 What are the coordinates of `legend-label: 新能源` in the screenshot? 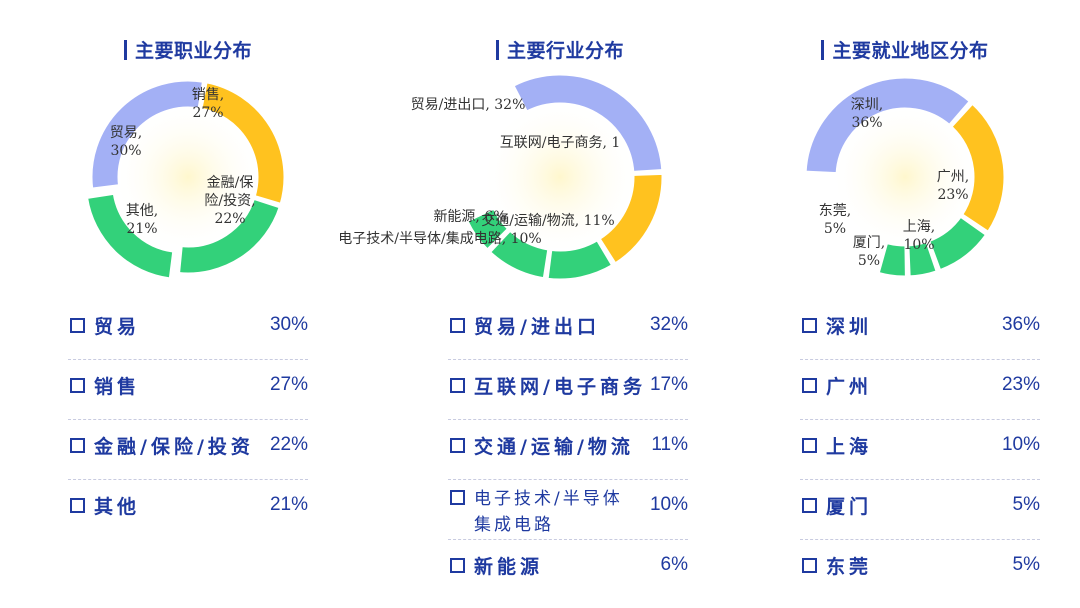 It's located at (509, 567).